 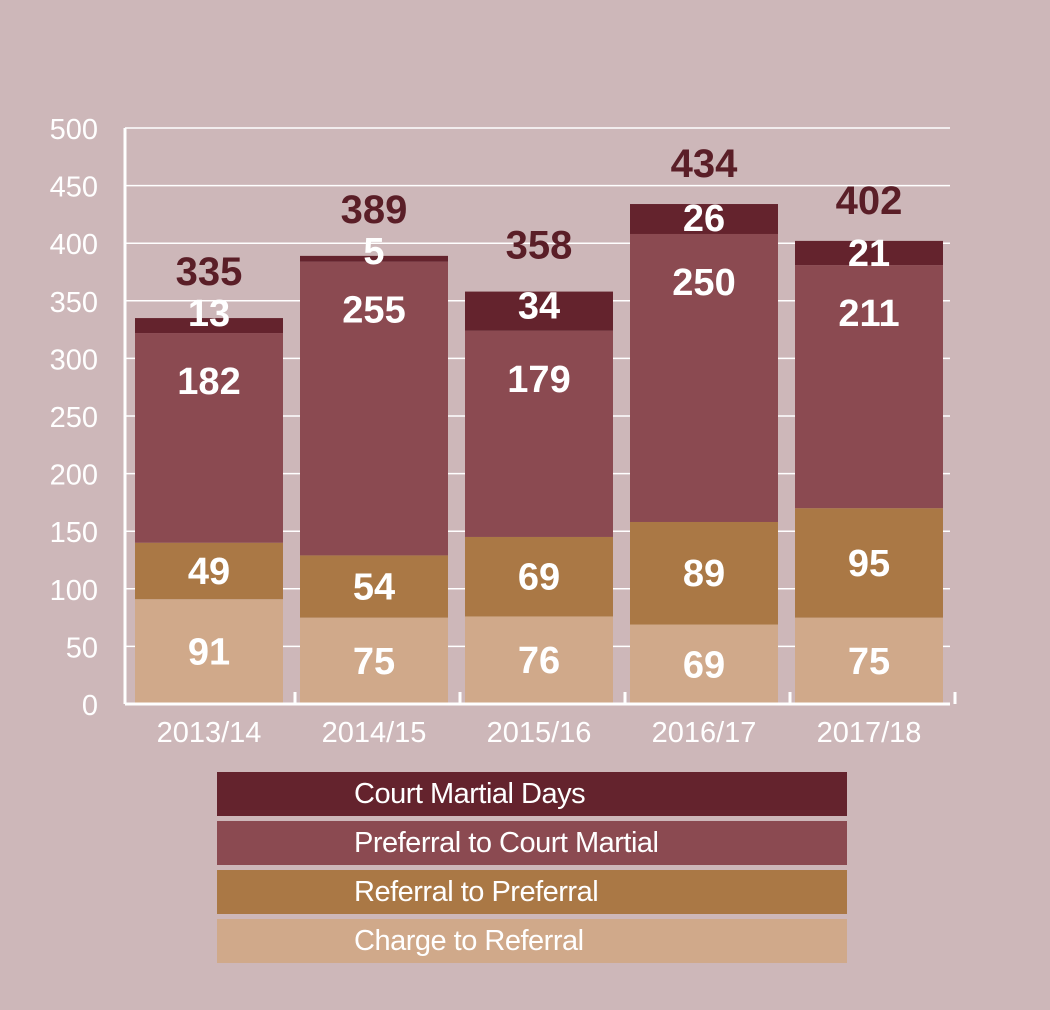 What do you see at coordinates (208, 382) in the screenshot?
I see `data-label: 182` at bounding box center [208, 382].